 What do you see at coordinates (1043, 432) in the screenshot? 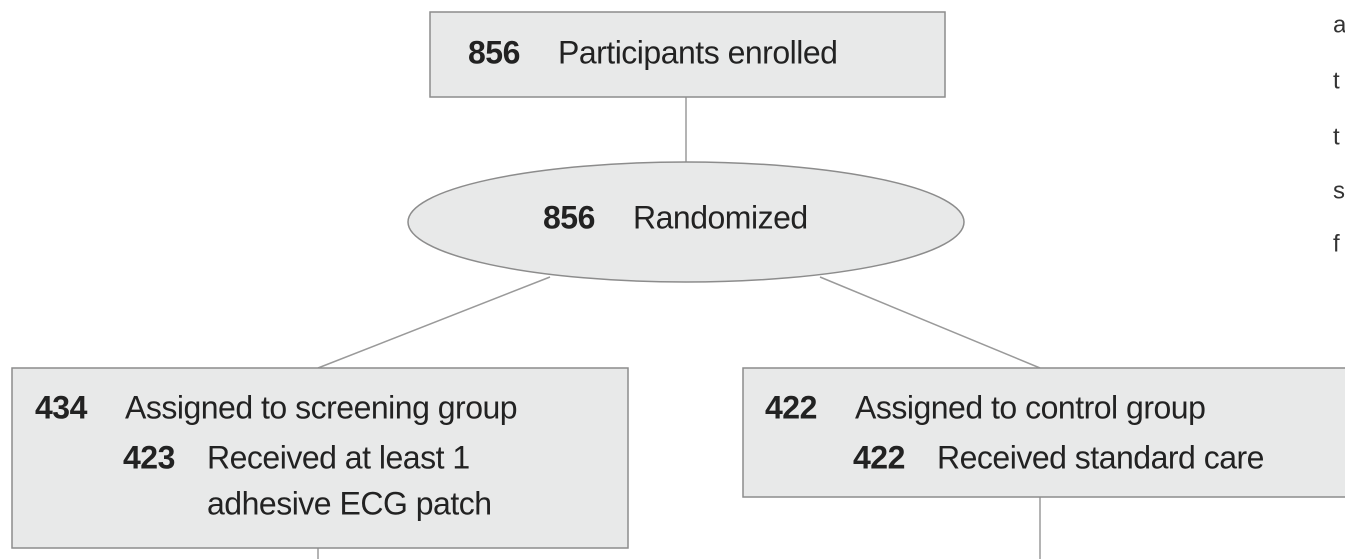
I see `control-box` at bounding box center [1043, 432].